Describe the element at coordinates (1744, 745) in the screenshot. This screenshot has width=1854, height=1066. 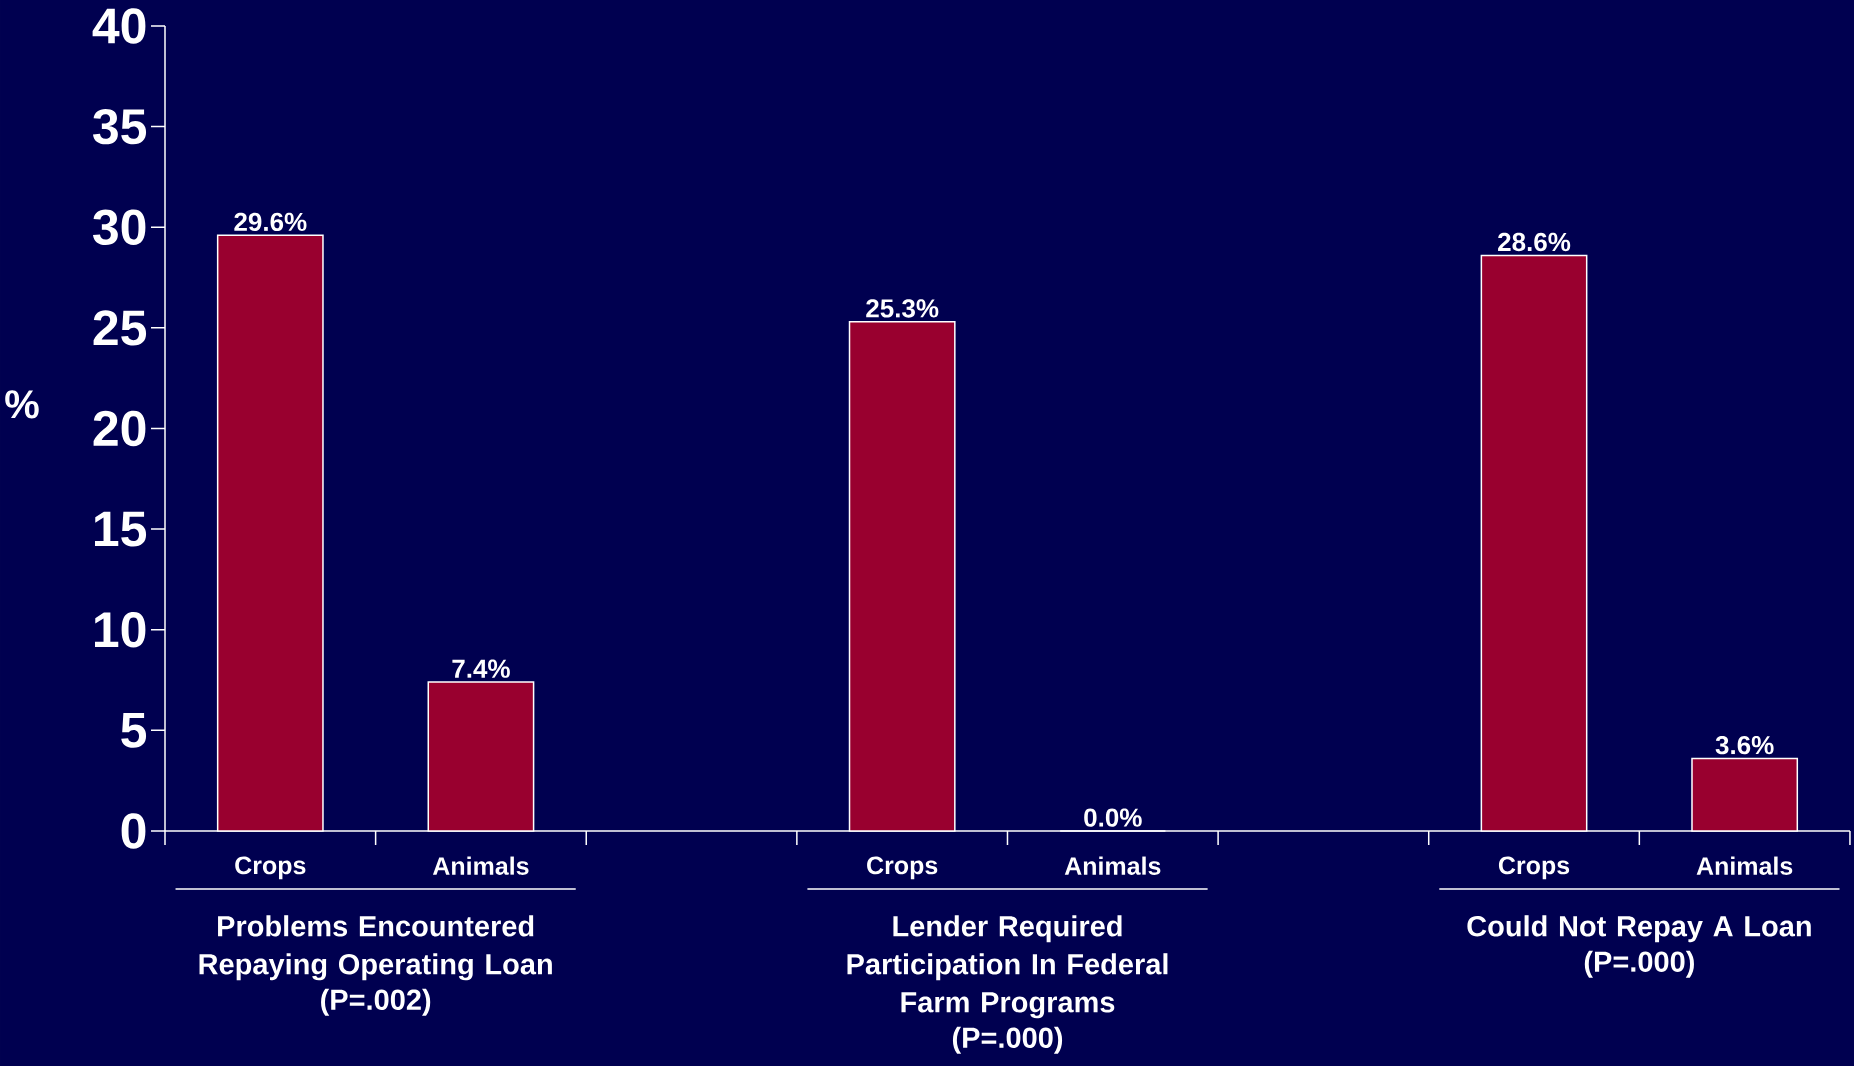
I see `data-label: 3.6%` at that location.